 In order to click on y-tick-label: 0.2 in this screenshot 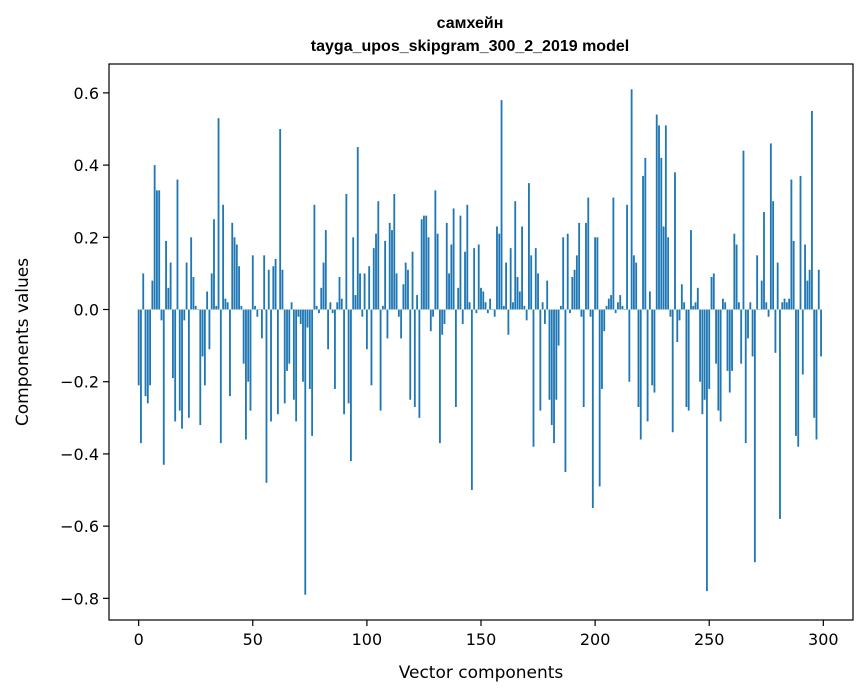, I will do `click(86, 237)`.